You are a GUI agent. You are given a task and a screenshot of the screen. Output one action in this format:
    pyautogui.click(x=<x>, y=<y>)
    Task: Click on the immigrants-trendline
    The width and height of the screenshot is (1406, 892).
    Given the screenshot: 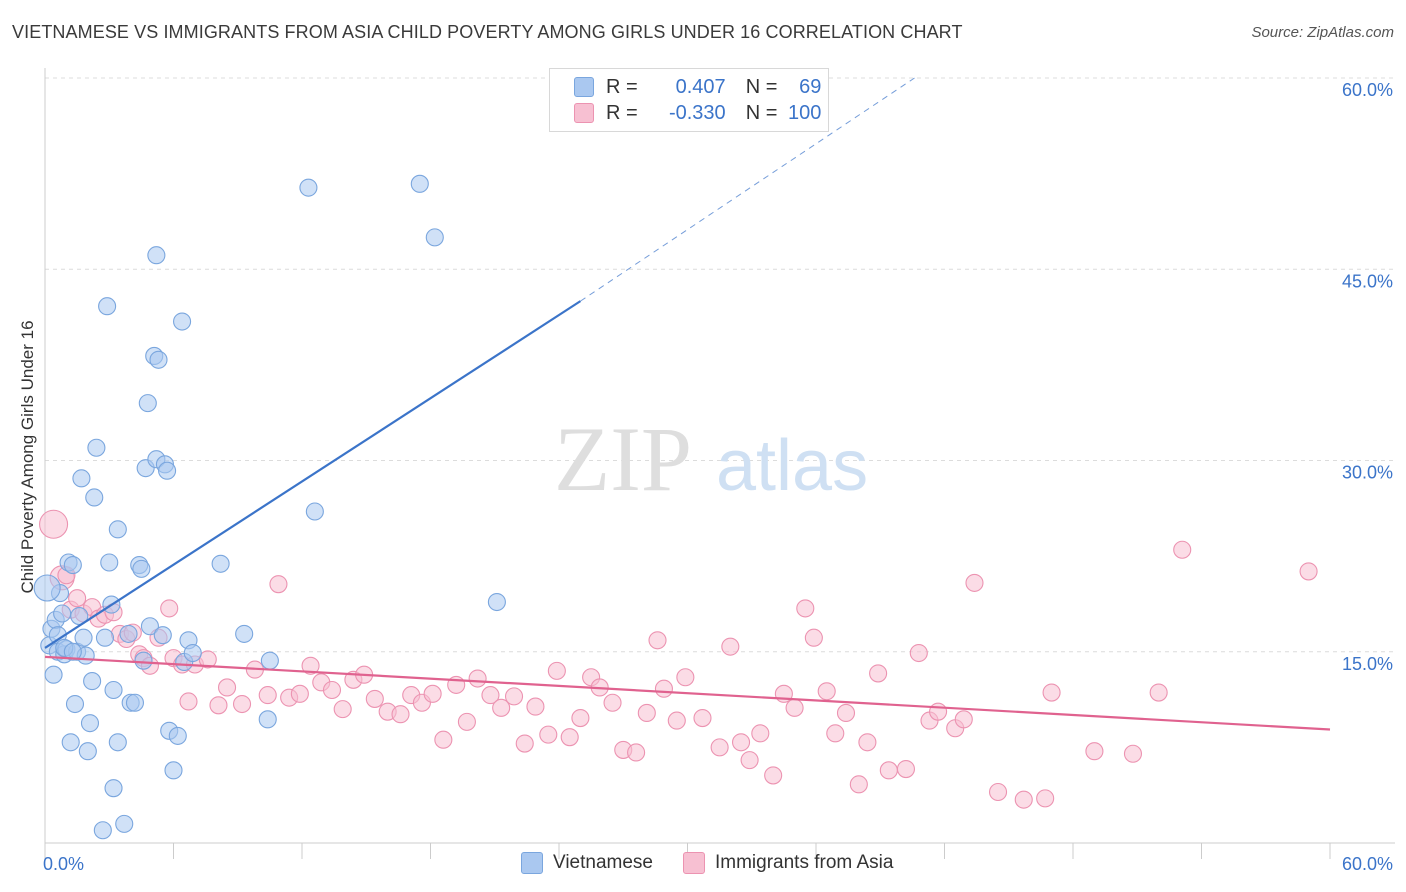 What is the action you would take?
    pyautogui.click(x=687, y=693)
    